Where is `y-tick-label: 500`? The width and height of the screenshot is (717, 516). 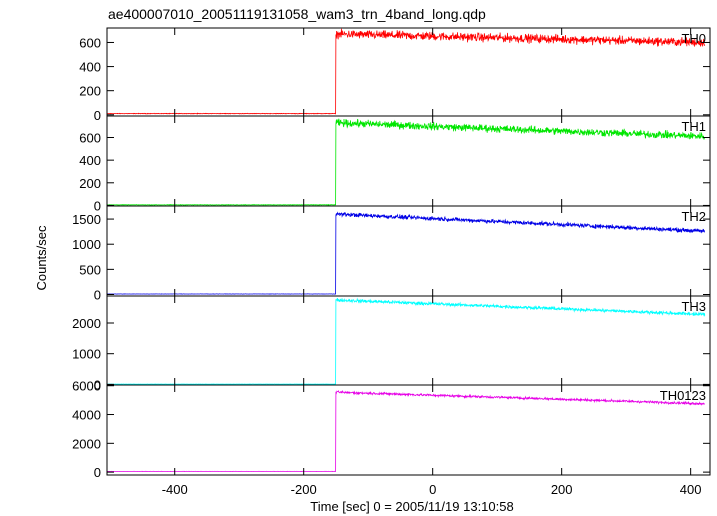 y-tick-label: 500 is located at coordinates (90, 269).